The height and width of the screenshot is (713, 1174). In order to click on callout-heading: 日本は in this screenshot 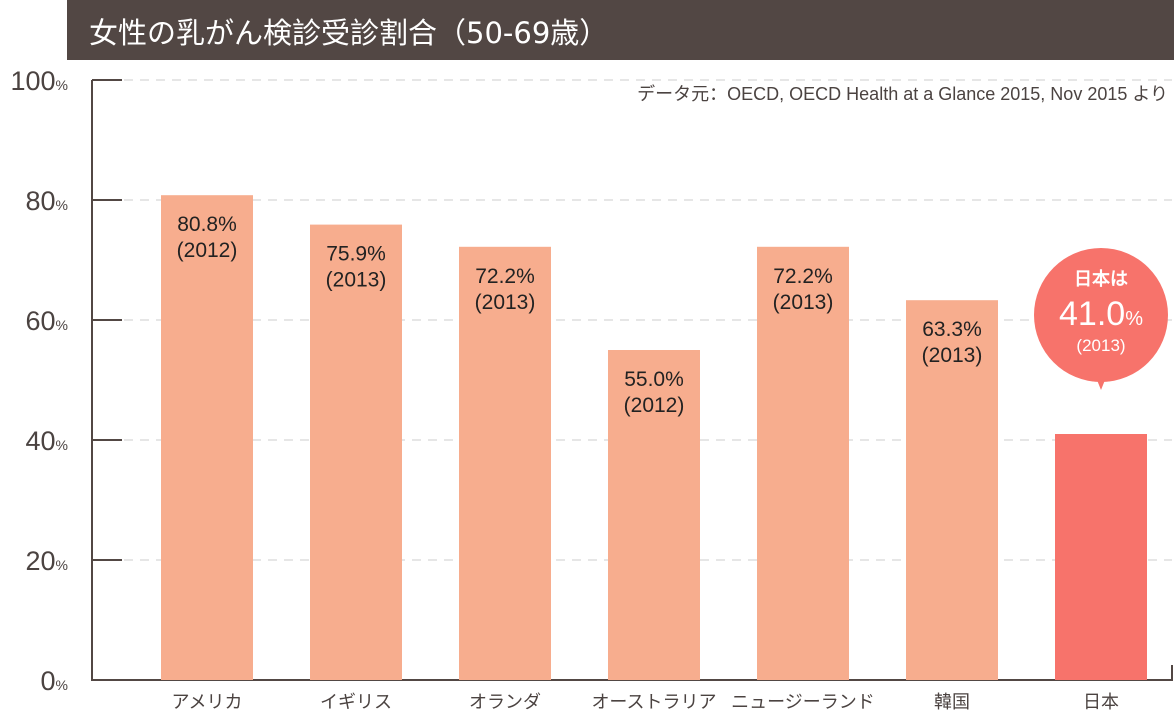, I will do `click(1101, 278)`.